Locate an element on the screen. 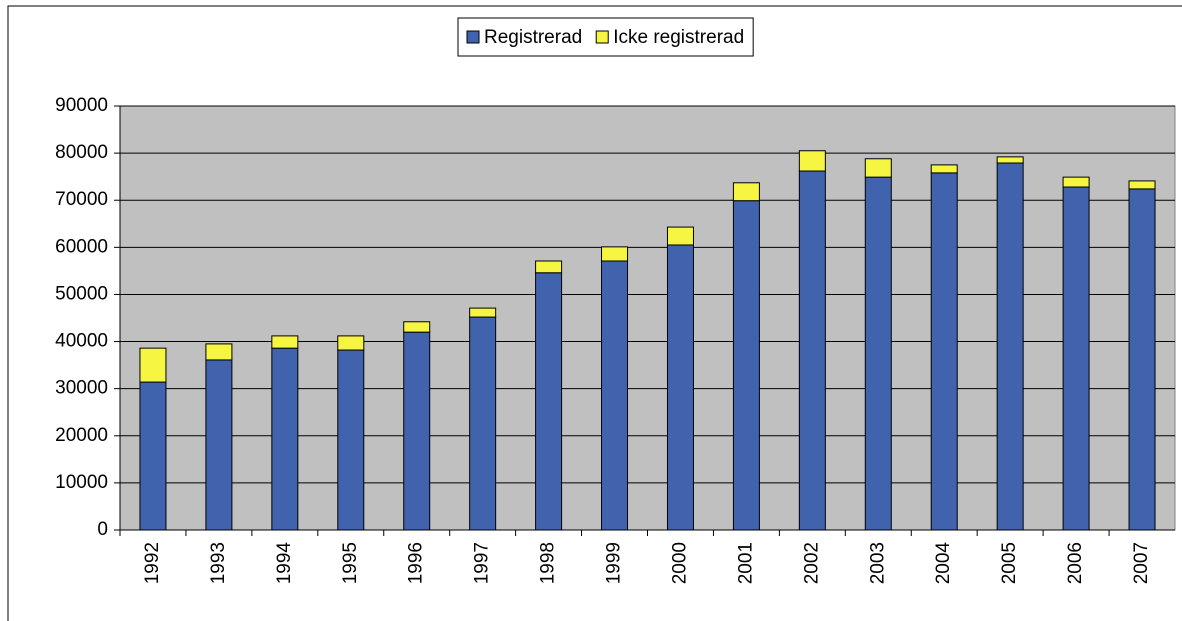  x-tick-label: 2006 is located at coordinates (1075, 563).